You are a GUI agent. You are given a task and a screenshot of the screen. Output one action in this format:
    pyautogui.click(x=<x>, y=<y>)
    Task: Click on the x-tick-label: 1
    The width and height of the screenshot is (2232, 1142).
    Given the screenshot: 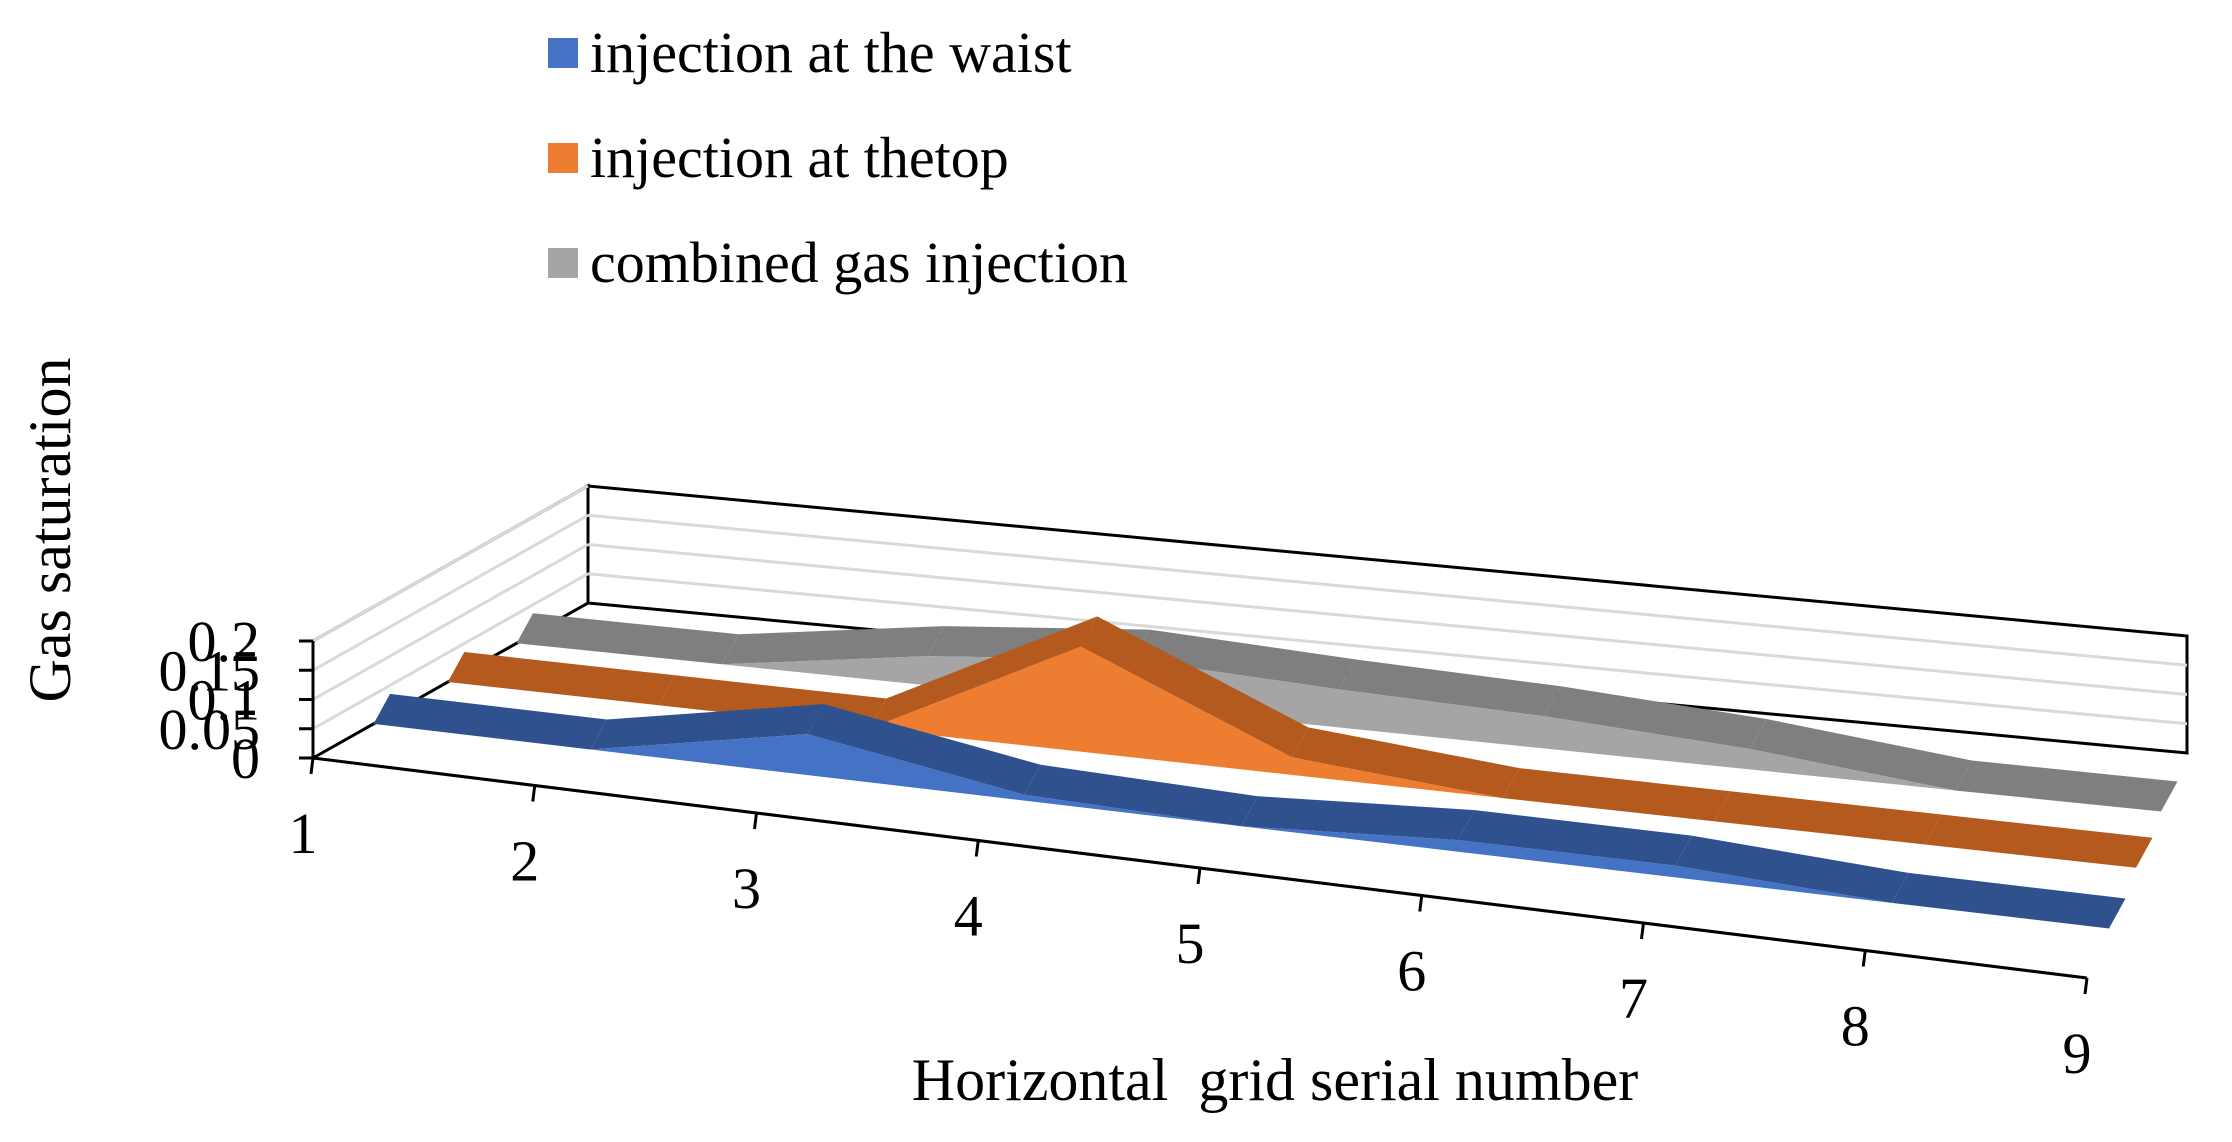 What is the action you would take?
    pyautogui.click(x=303, y=833)
    